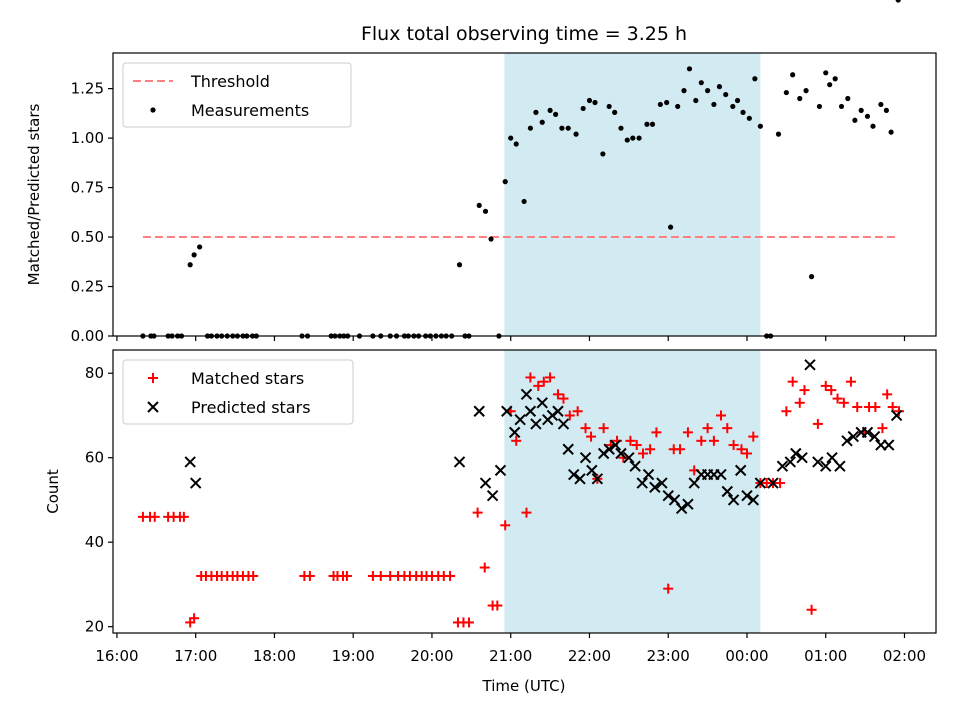 The width and height of the screenshot is (960, 720). I want to click on ratio-y-tick-label: 0.75, so click(87, 188).